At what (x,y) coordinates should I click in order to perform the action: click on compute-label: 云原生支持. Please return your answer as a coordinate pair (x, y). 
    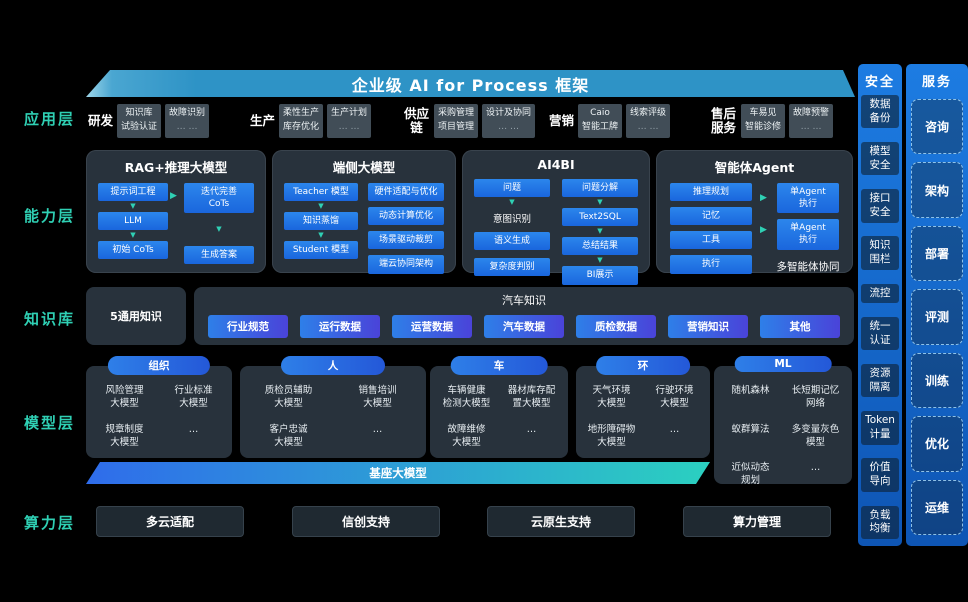
    Looking at the image, I should click on (560, 522).